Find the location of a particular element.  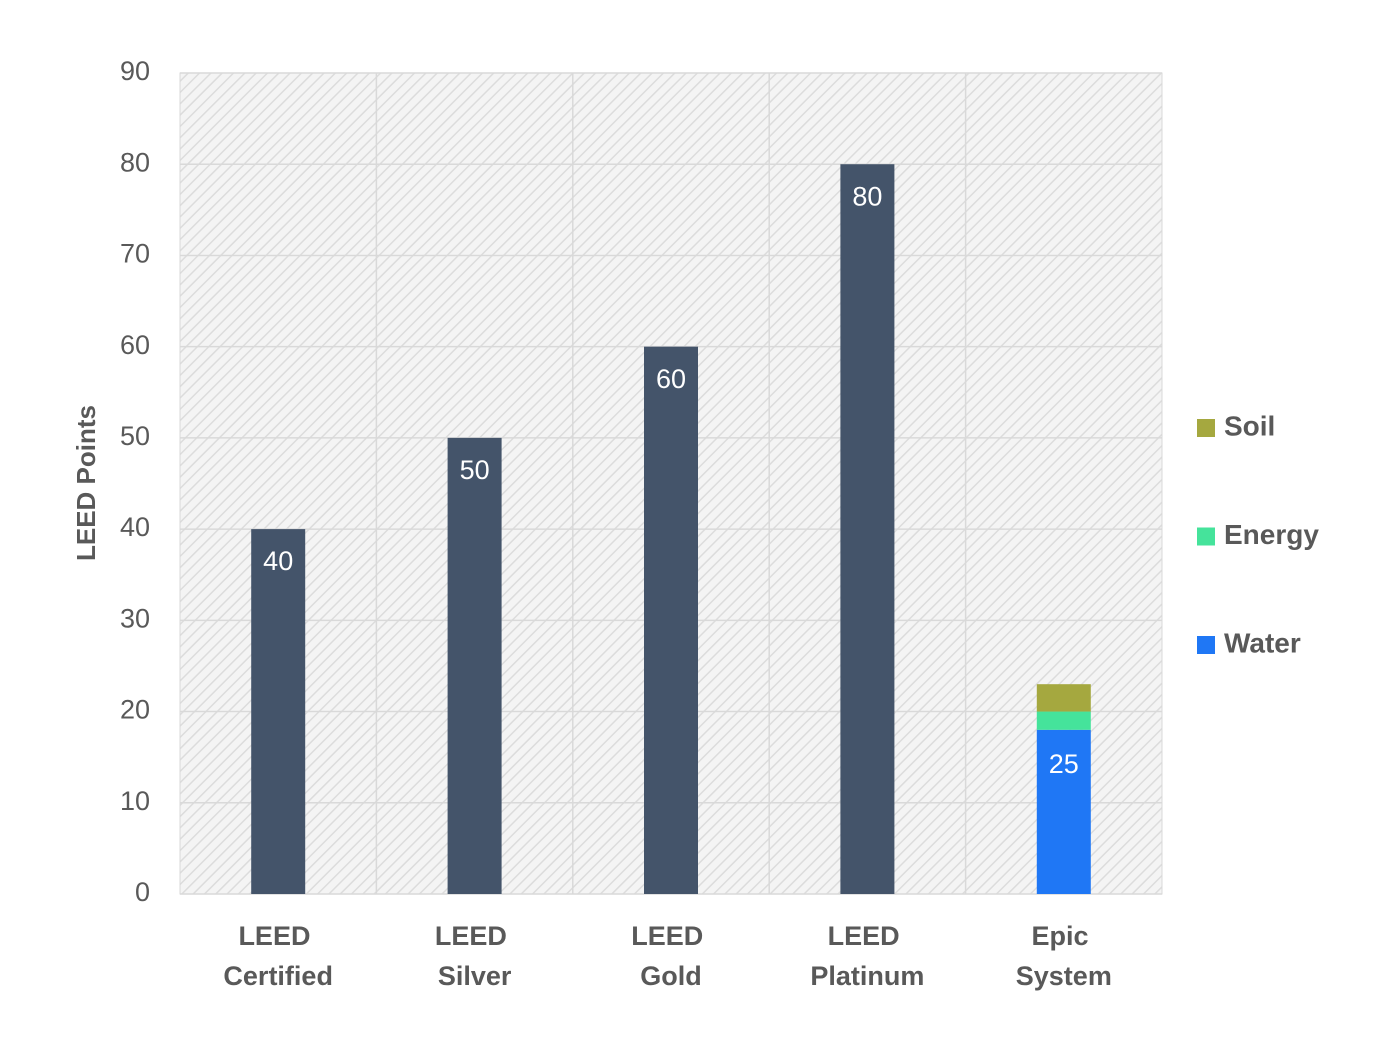

x-tick-label: LEED Gold is located at coordinates (671, 956).